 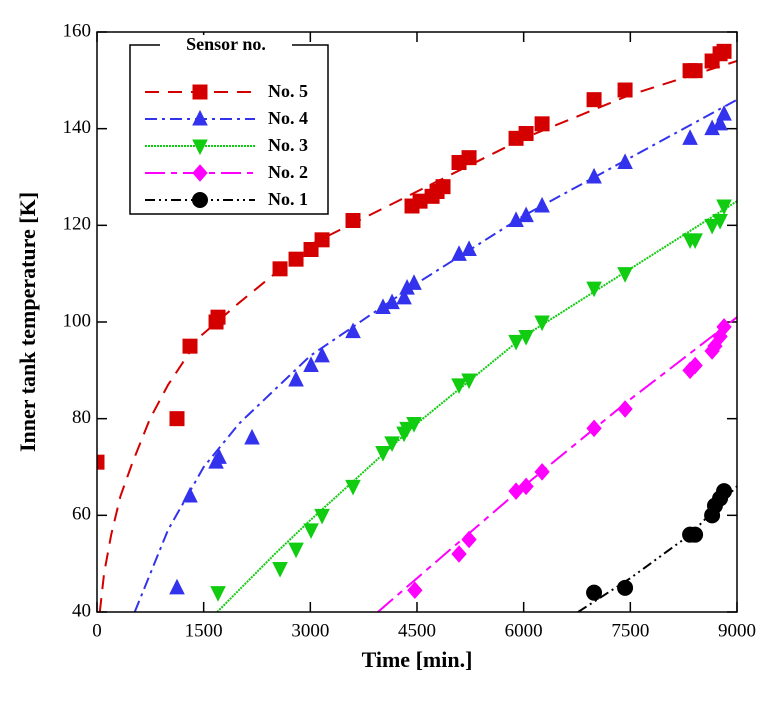 I want to click on x-axis-title: Time [min.], so click(x=417, y=659).